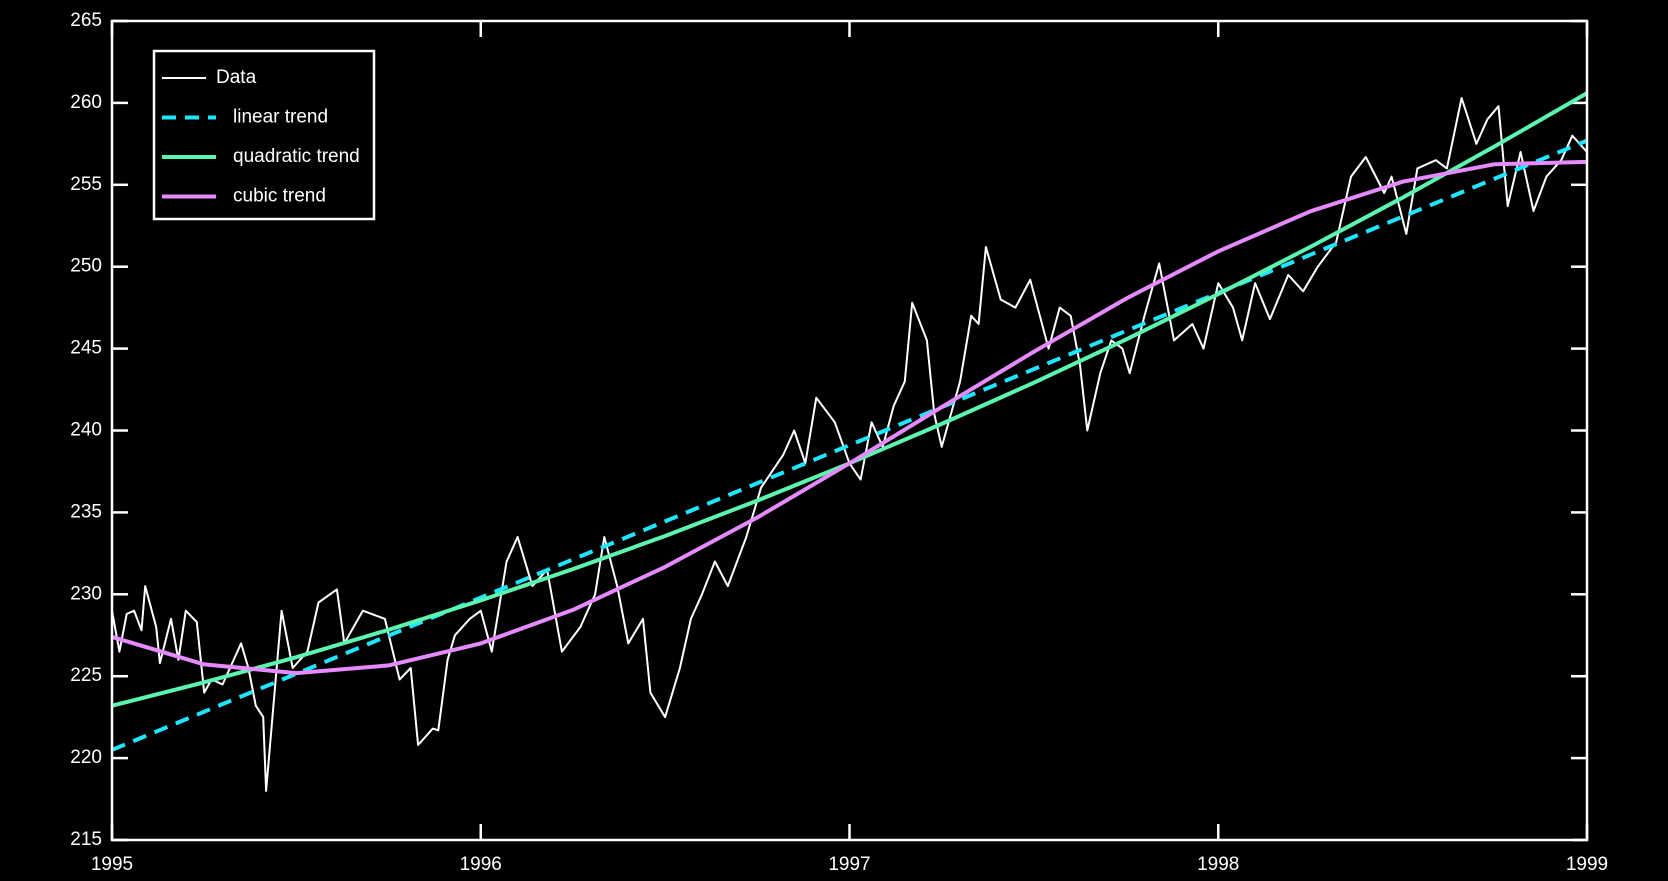  I want to click on y-tick-label: 250, so click(86, 266).